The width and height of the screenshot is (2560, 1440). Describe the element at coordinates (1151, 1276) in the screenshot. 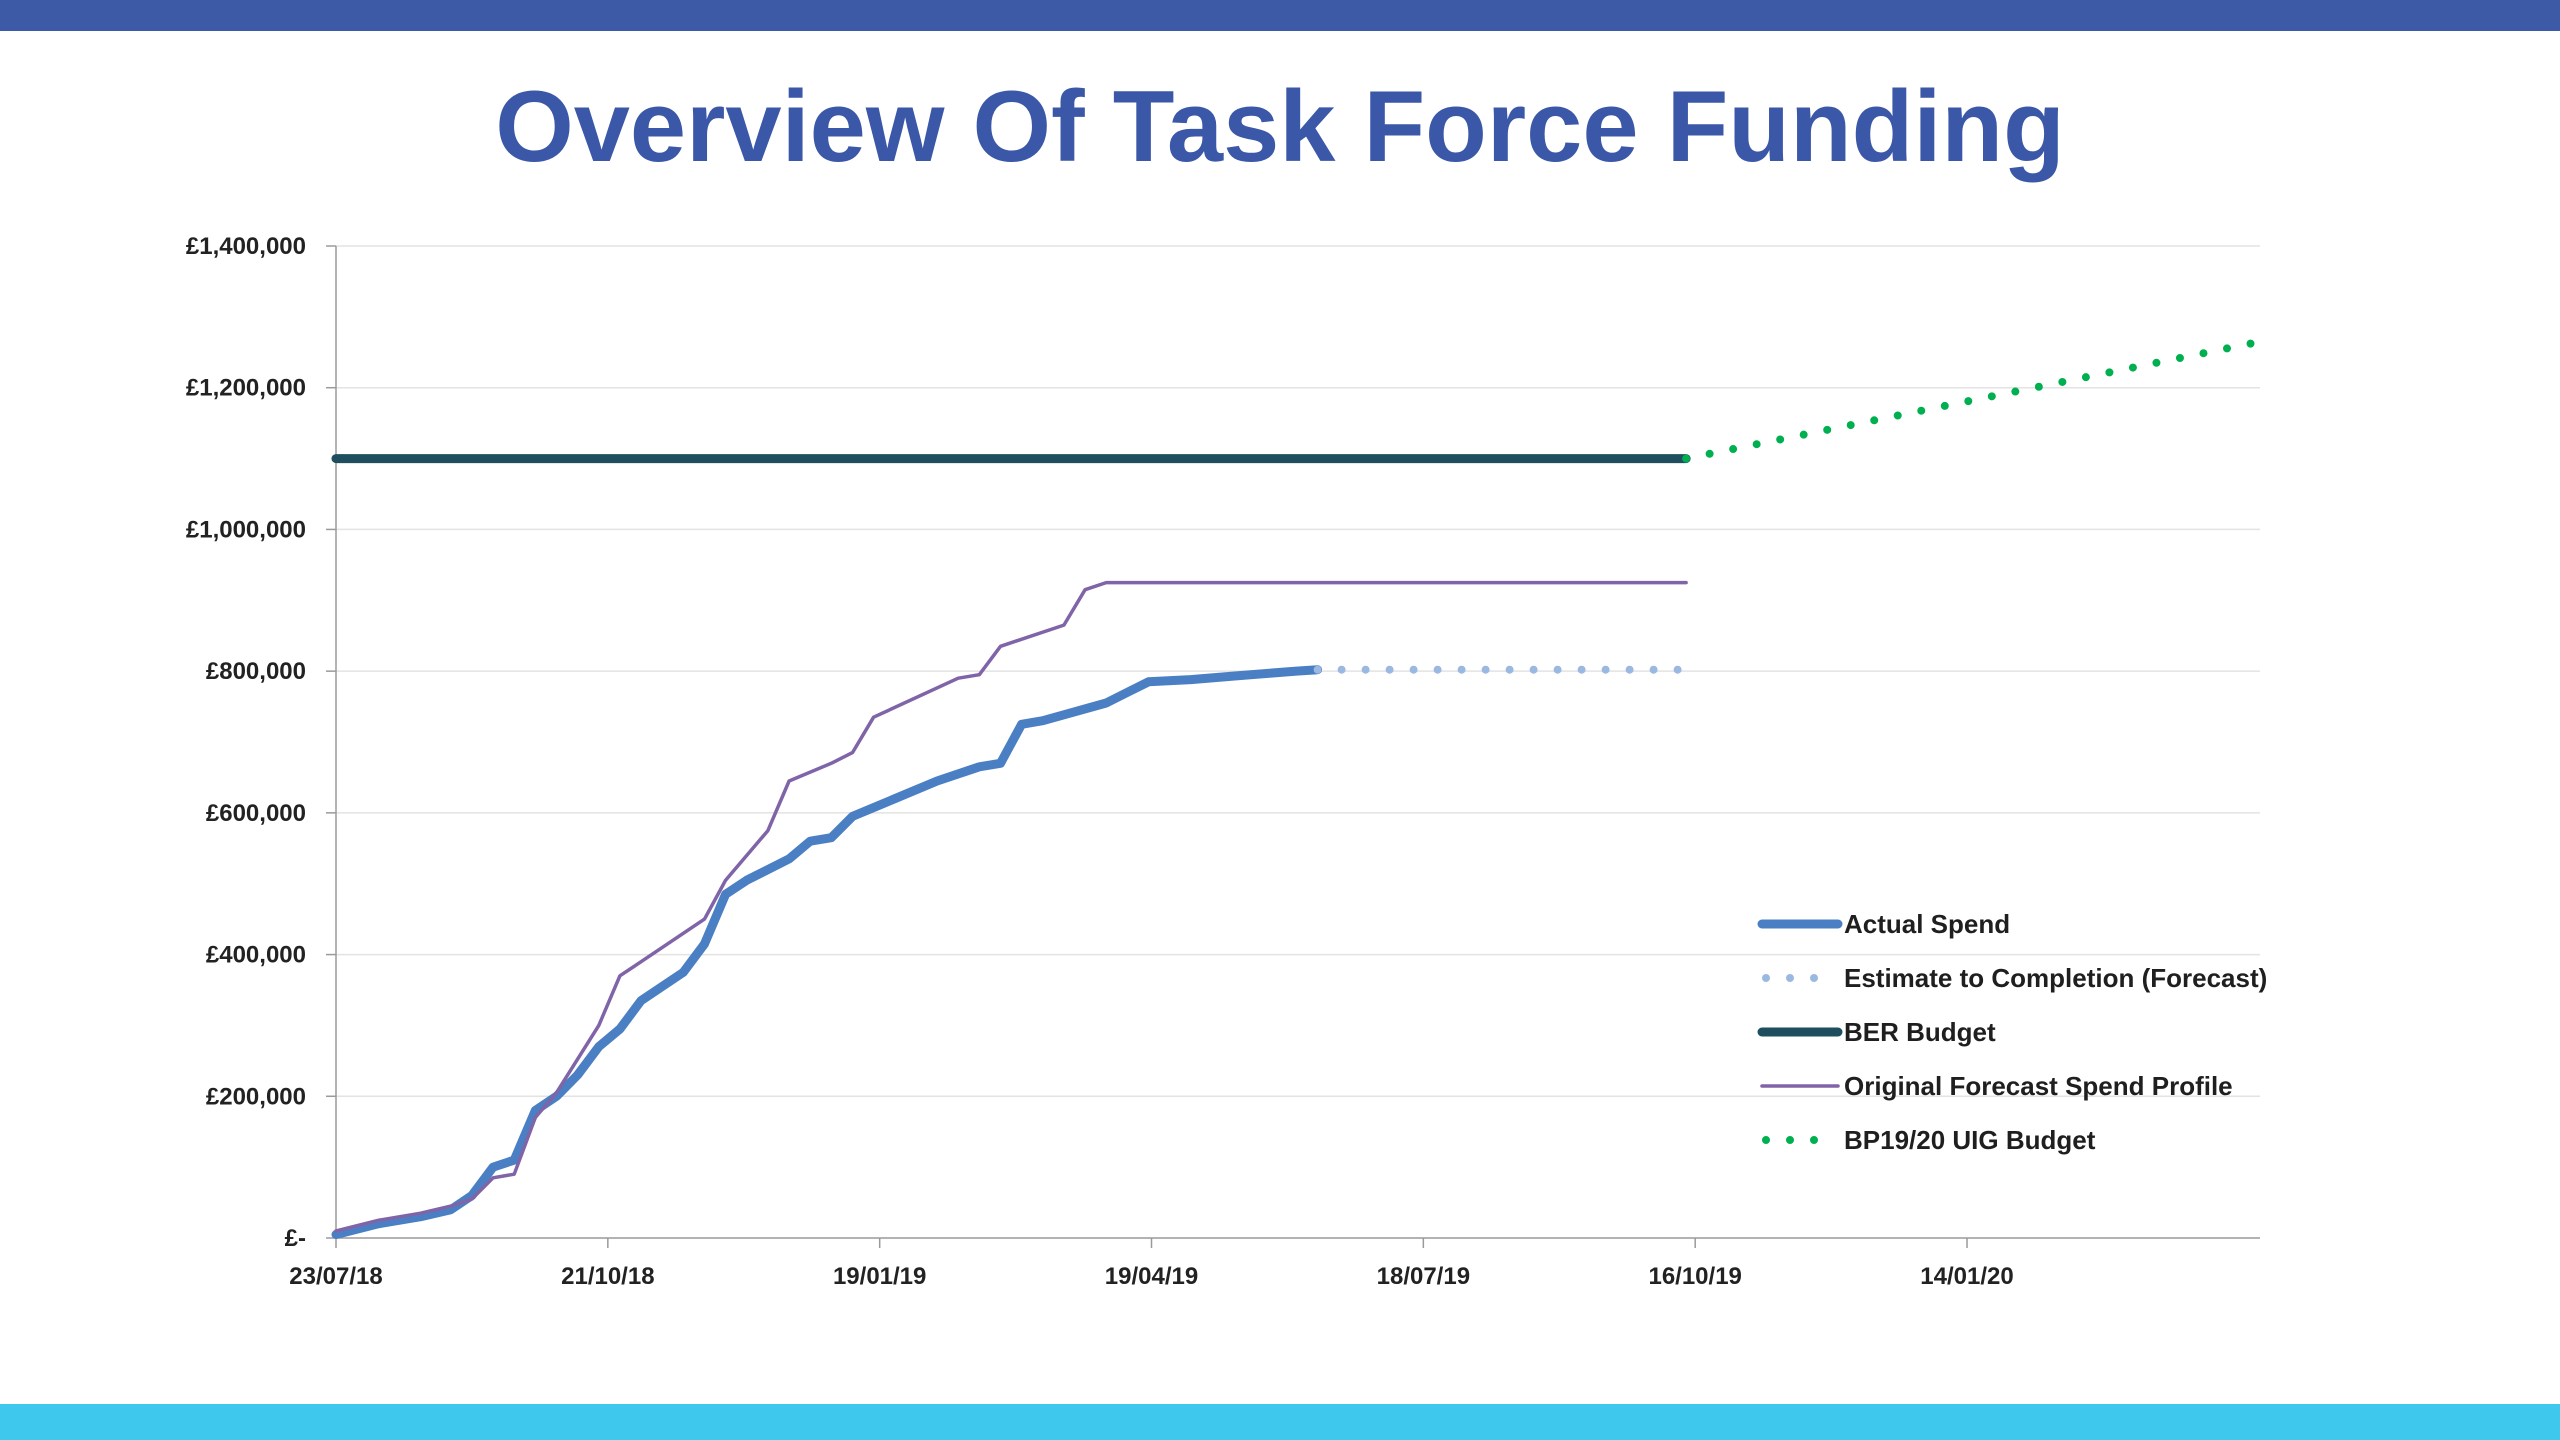

I see `x-tick-label: 19/04/19` at that location.